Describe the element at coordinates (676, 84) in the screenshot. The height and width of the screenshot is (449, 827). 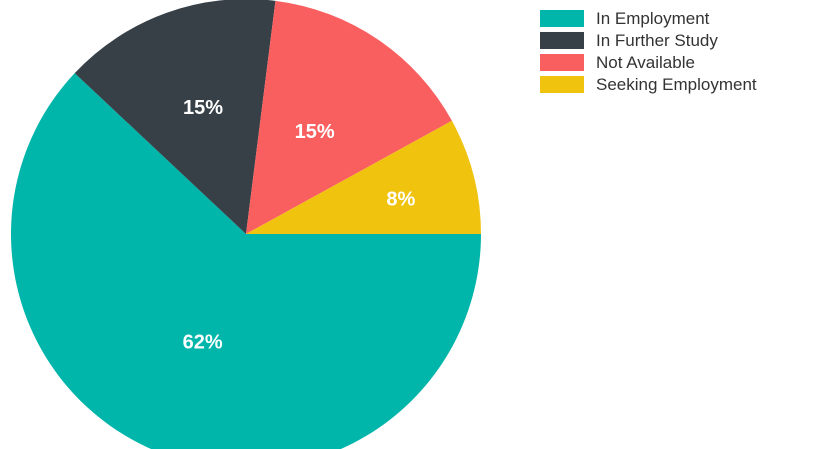
I see `legend-label-seeking-employment: Seeking Employment` at that location.